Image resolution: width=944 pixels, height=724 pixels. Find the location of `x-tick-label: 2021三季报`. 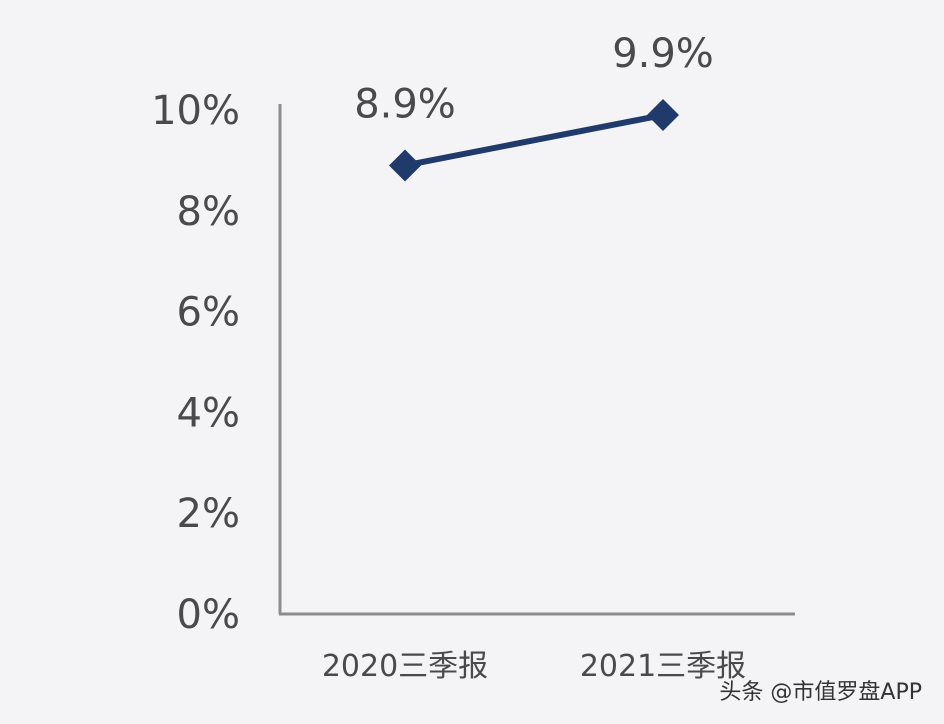

x-tick-label: 2021三季报 is located at coordinates (663, 666).